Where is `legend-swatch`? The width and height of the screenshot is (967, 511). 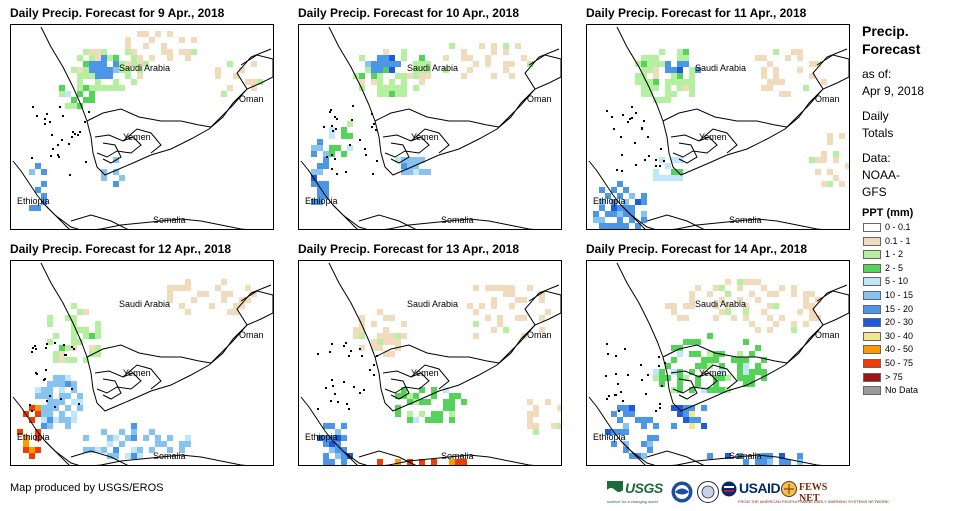
legend-swatch is located at coordinates (872, 268).